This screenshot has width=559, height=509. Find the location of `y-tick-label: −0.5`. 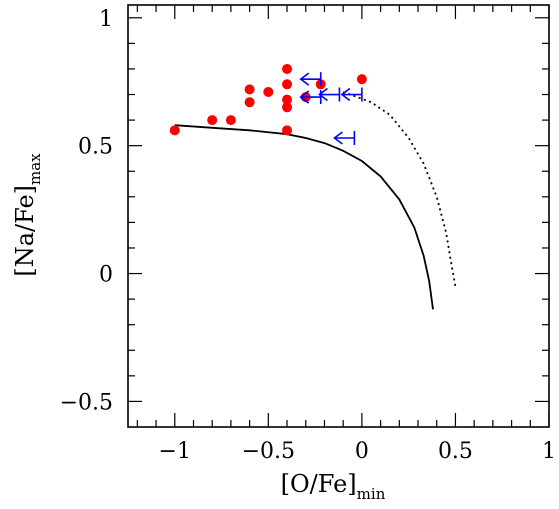

y-tick-label: −0.5 is located at coordinates (86, 402).